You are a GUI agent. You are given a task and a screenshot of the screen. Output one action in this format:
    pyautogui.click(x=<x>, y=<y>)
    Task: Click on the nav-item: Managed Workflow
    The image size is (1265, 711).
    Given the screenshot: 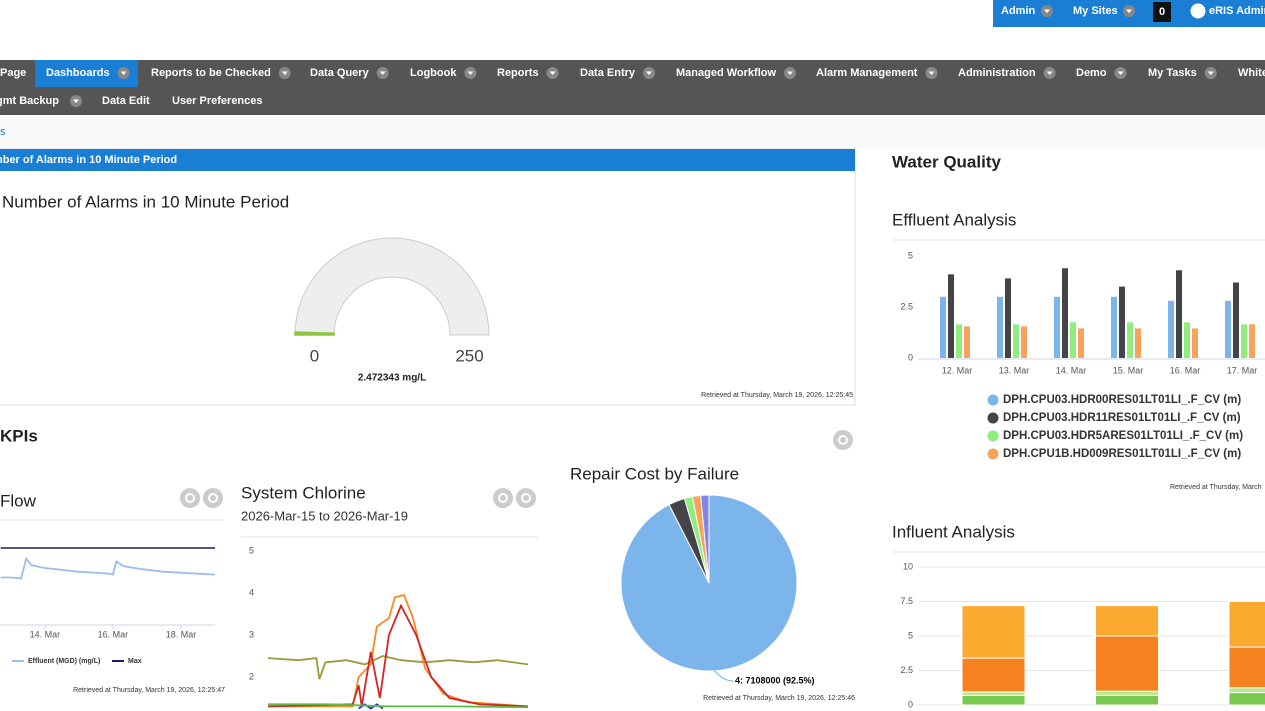 What is the action you would take?
    pyautogui.click(x=726, y=73)
    